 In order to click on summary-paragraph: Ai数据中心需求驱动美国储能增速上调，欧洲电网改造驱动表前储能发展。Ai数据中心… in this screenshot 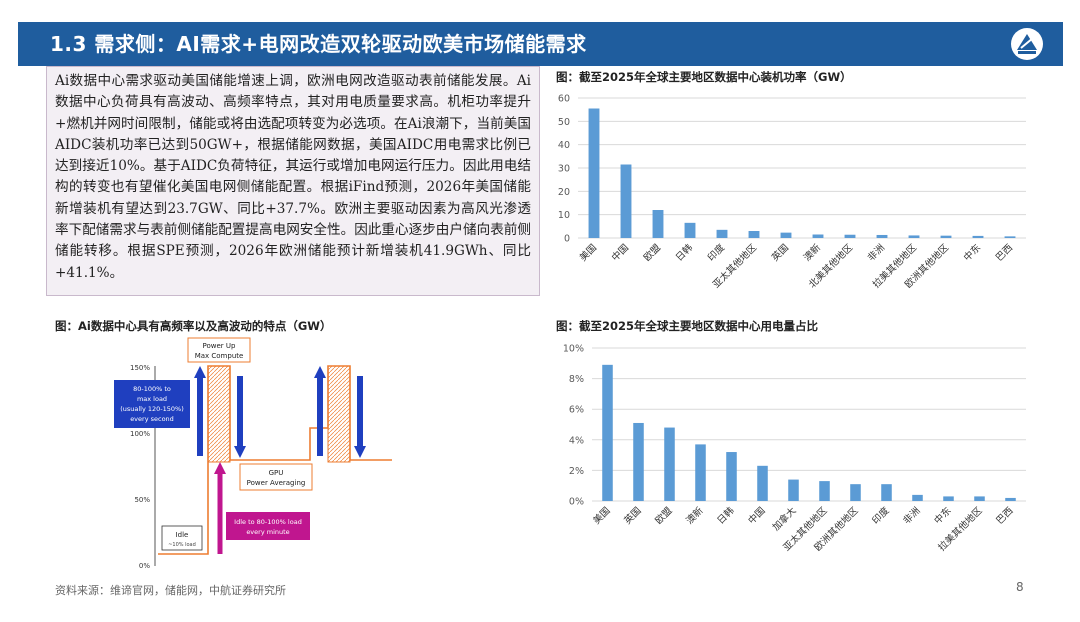, I will do `click(293, 177)`.